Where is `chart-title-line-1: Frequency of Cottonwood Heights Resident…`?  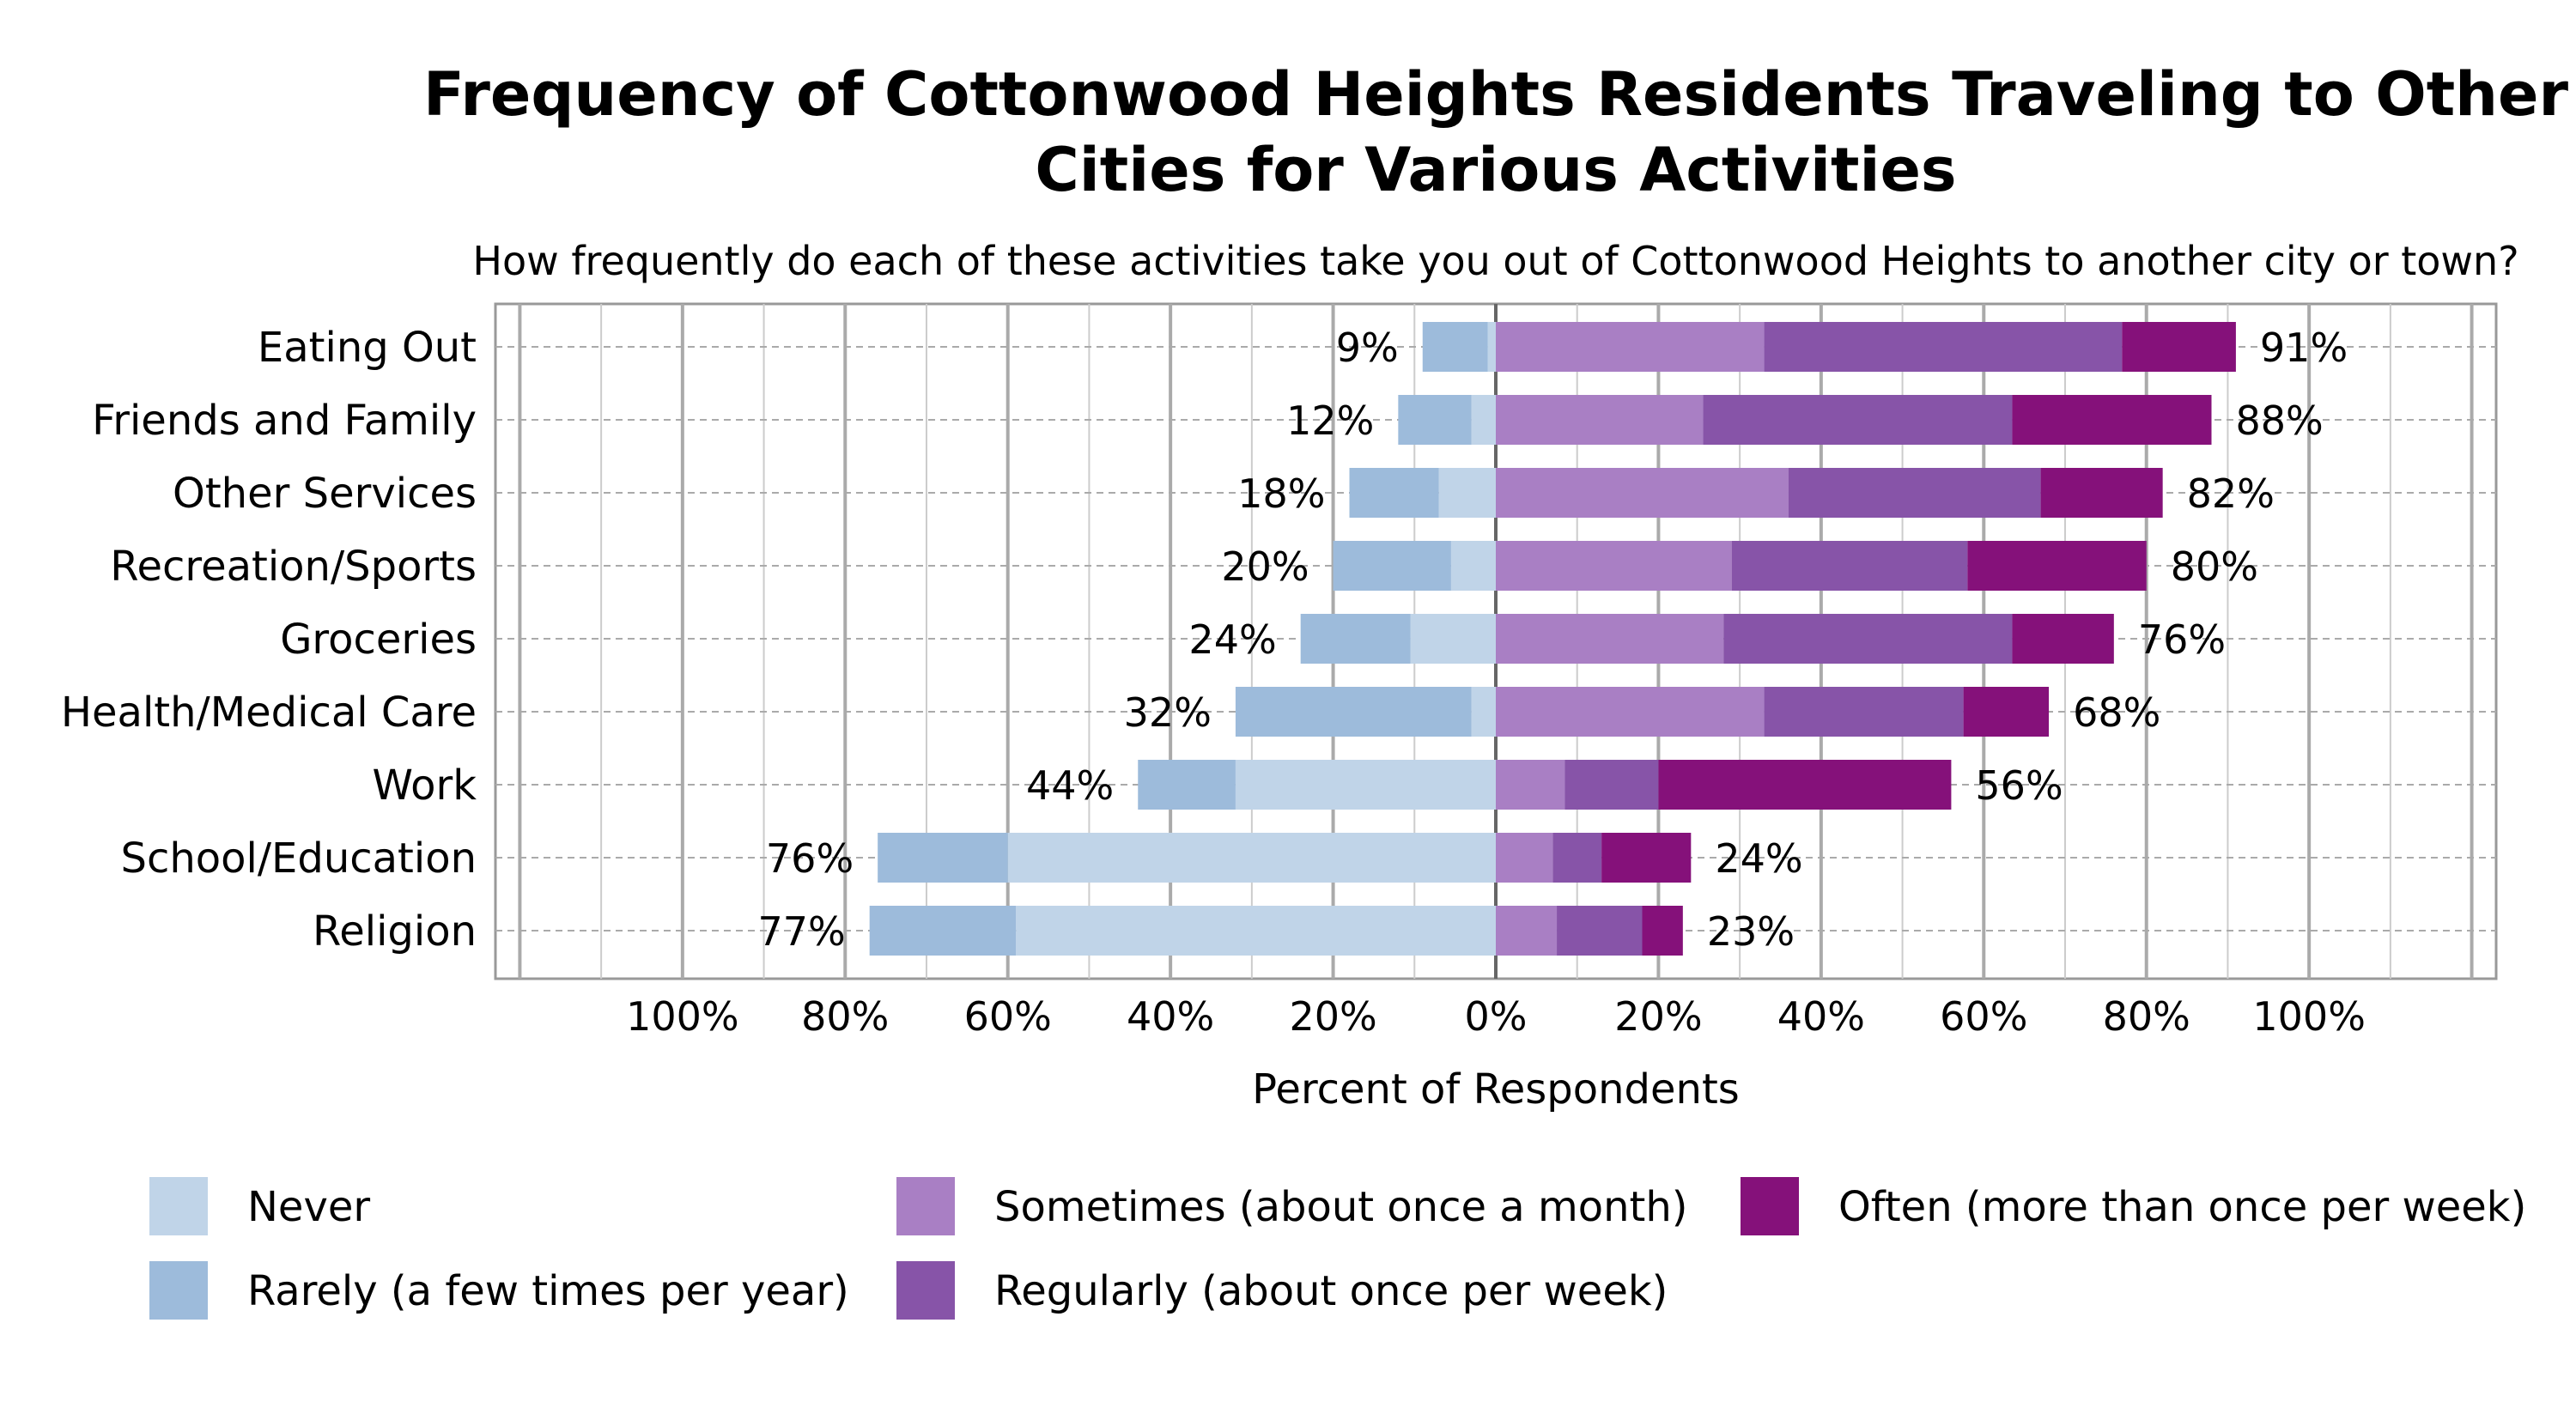
chart-title-line-1: Frequency of Cottonwood Heights Resident… is located at coordinates (1496, 94).